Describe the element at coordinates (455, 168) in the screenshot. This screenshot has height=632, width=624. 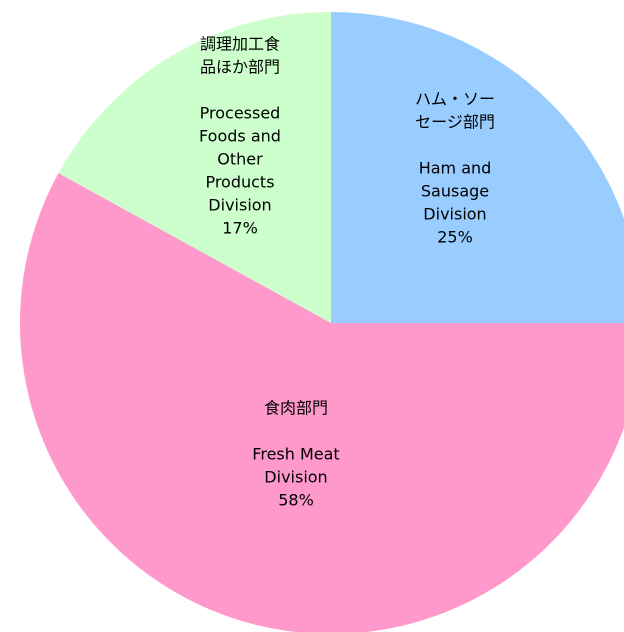
I see `slice-label-en: Ham and` at that location.